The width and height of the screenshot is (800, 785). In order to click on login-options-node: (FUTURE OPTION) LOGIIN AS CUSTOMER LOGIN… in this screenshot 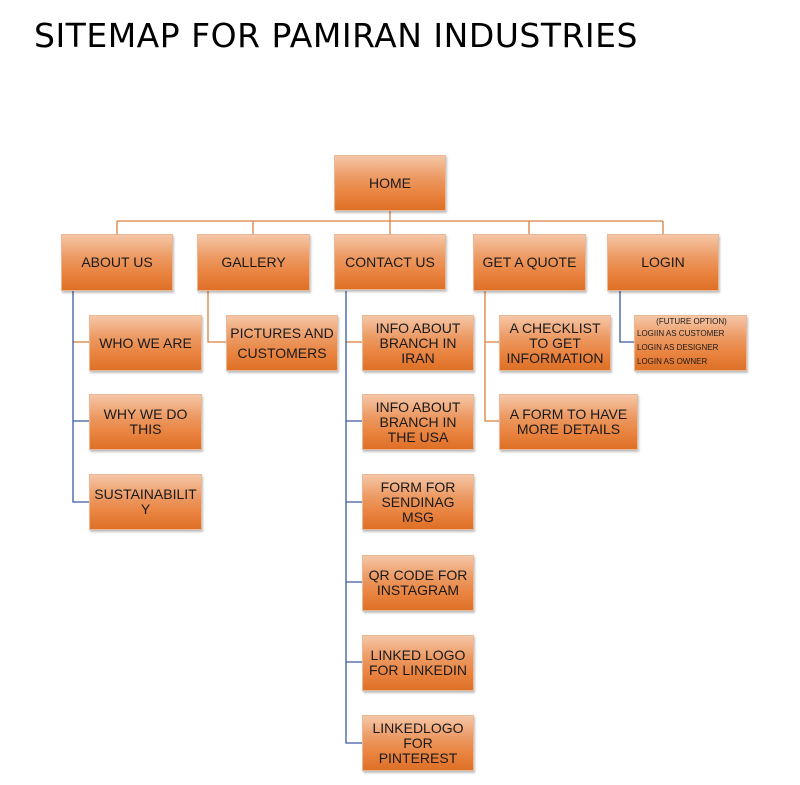, I will do `click(690, 343)`.